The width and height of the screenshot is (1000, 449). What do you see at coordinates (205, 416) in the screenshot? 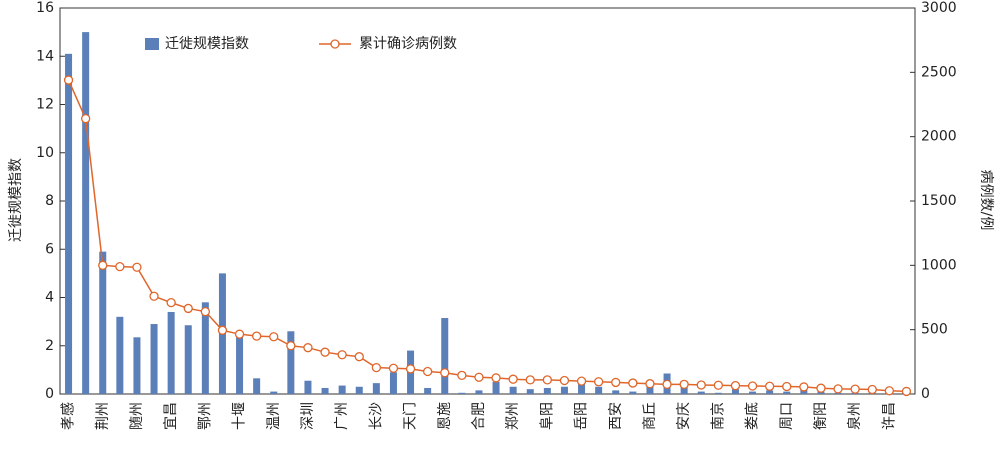
I see `x-tick-label: 鄂州` at bounding box center [205, 416].